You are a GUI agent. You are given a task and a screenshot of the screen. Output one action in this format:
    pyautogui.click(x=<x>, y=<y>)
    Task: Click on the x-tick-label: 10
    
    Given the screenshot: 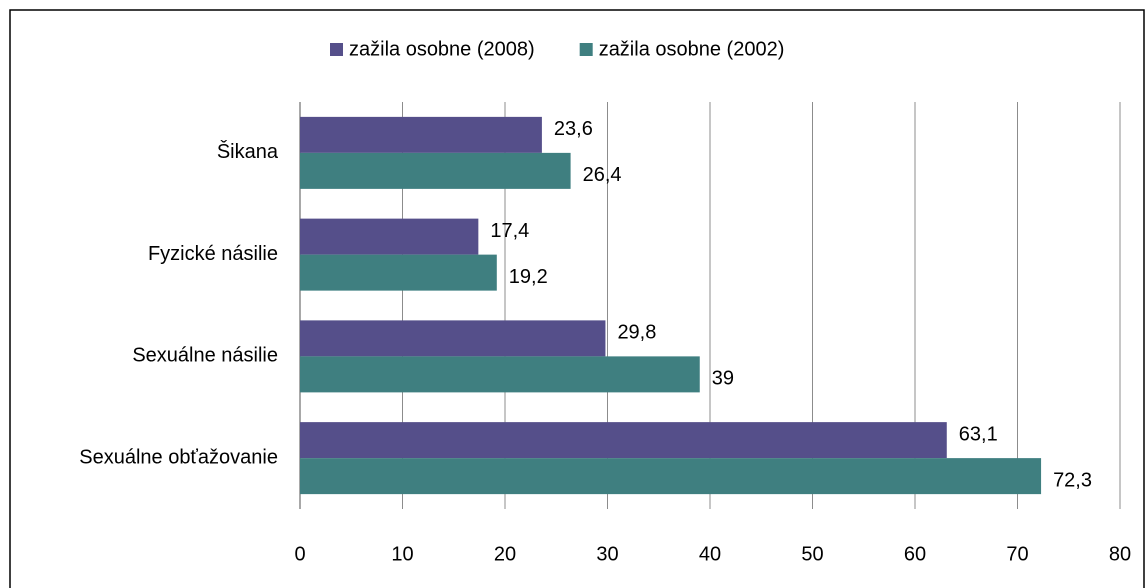 What is the action you would take?
    pyautogui.click(x=402, y=554)
    